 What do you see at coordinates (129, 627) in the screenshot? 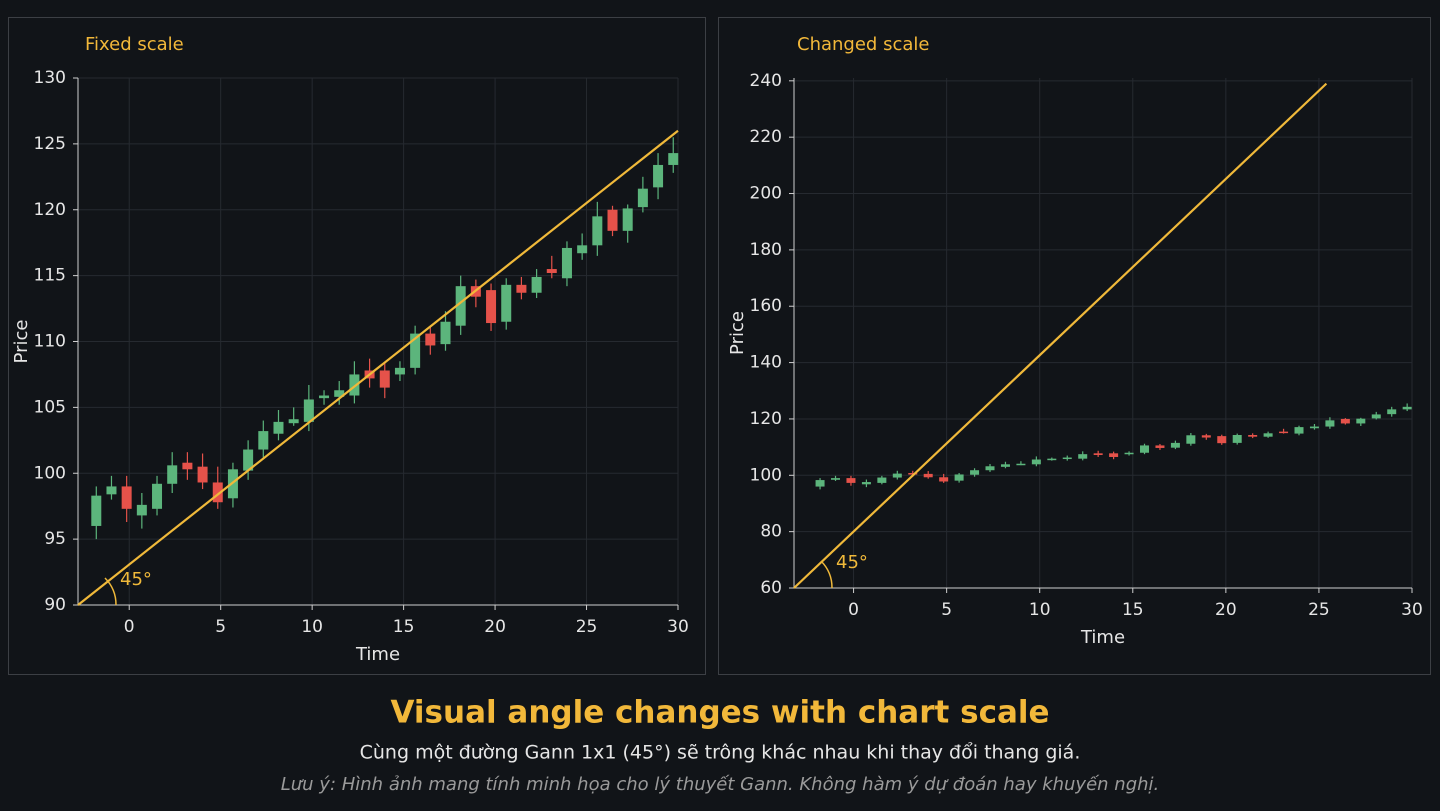
I see `x-tick-label: 0` at bounding box center [129, 627].